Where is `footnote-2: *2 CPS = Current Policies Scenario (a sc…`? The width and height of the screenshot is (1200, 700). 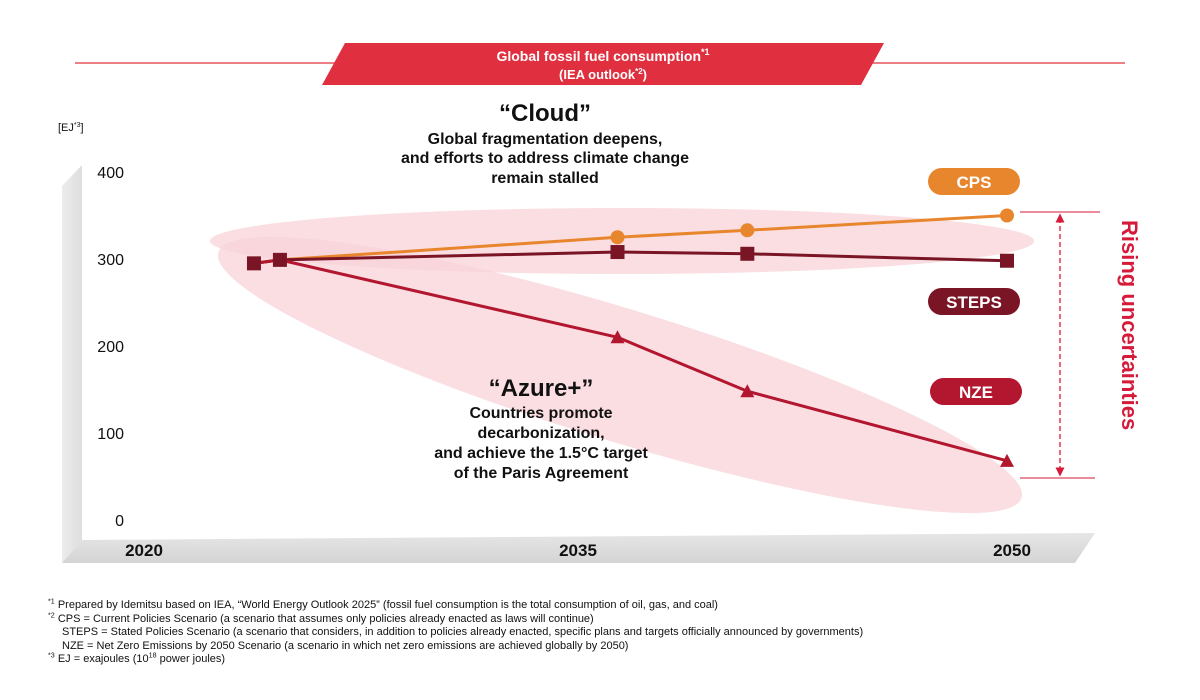 footnote-2: *2 CPS = Current Policies Scenario (a sc… is located at coordinates (321, 617).